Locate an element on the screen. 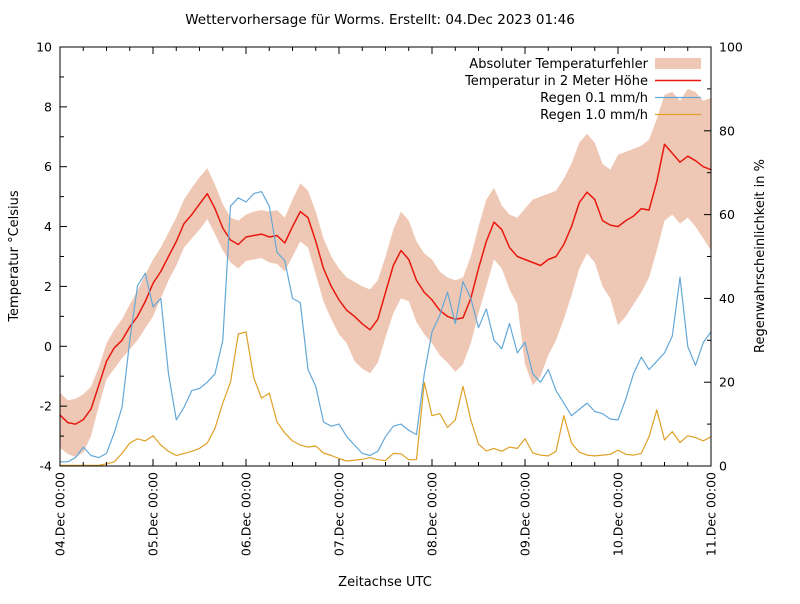 The height and width of the screenshot is (604, 800). tick-label: 8 is located at coordinates (48, 106).